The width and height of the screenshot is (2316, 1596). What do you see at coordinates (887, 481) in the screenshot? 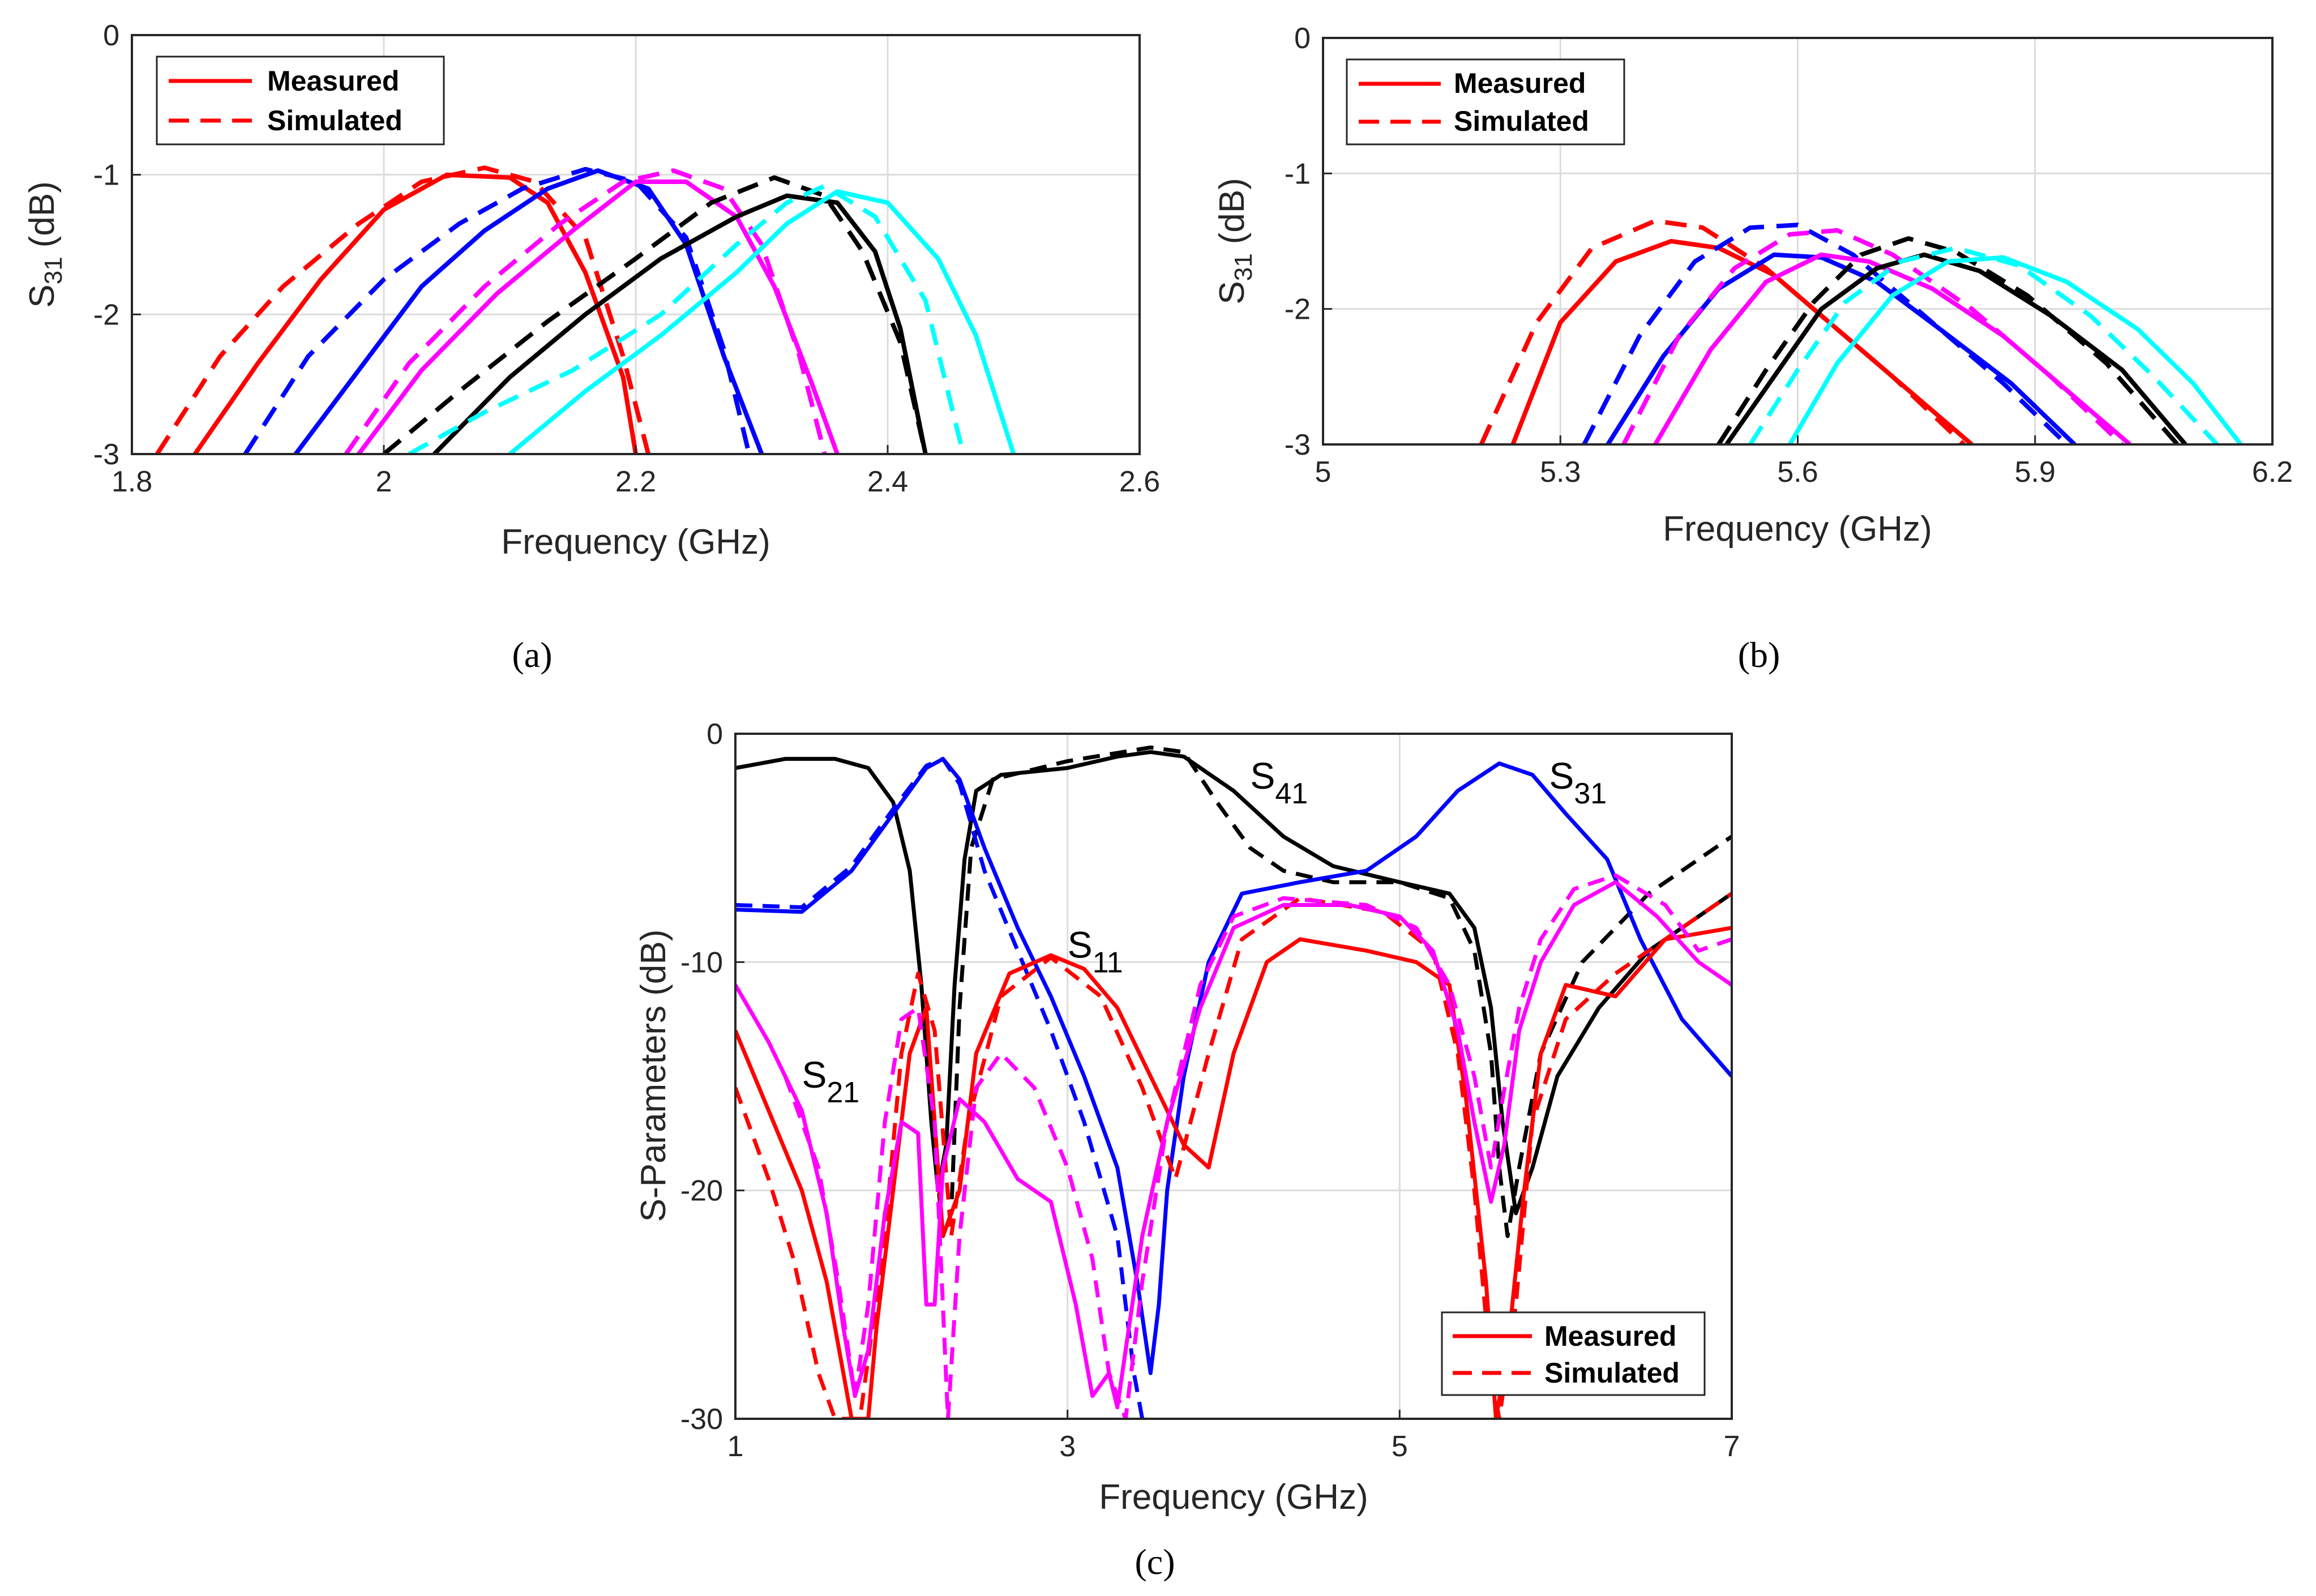
I see `x-tick-label-a-3: 2.4` at bounding box center [887, 481].